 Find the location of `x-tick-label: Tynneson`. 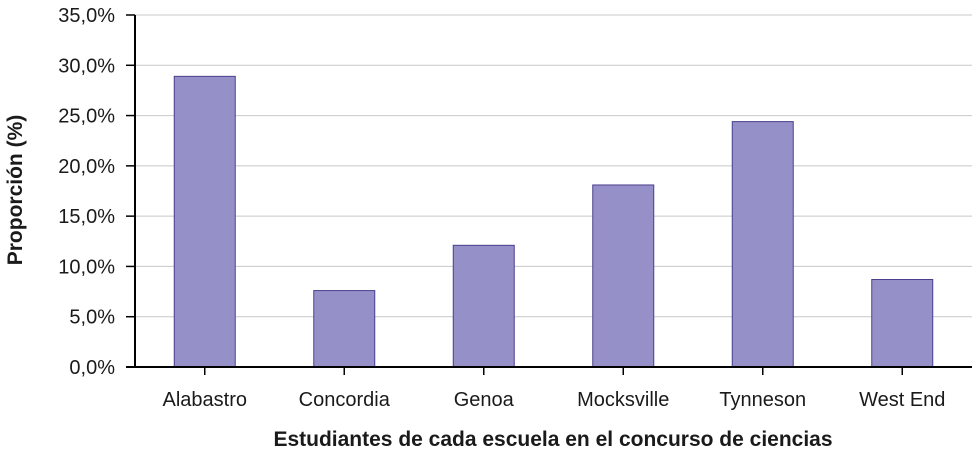

x-tick-label: Tynneson is located at coordinates (762, 400).